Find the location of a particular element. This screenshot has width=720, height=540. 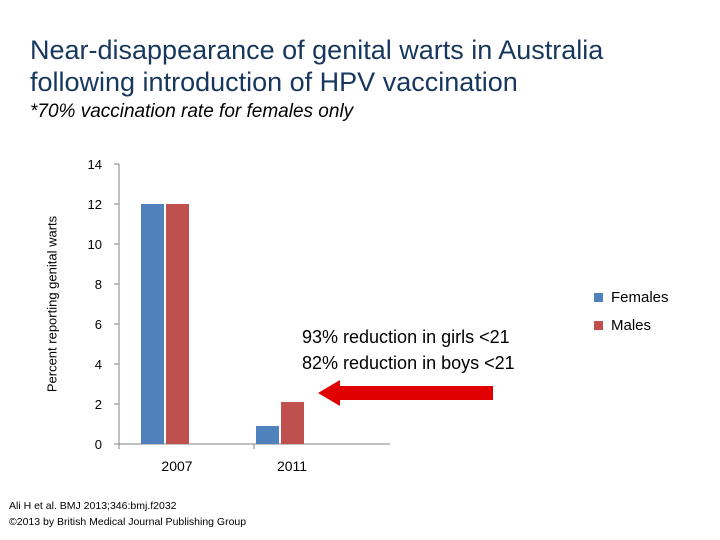

bar-males-2007 is located at coordinates (177, 324).